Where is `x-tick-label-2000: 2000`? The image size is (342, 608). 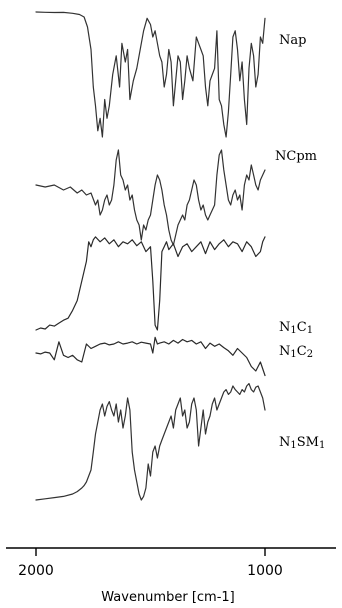 x-tick-label-2000: 2000 is located at coordinates (36, 571).